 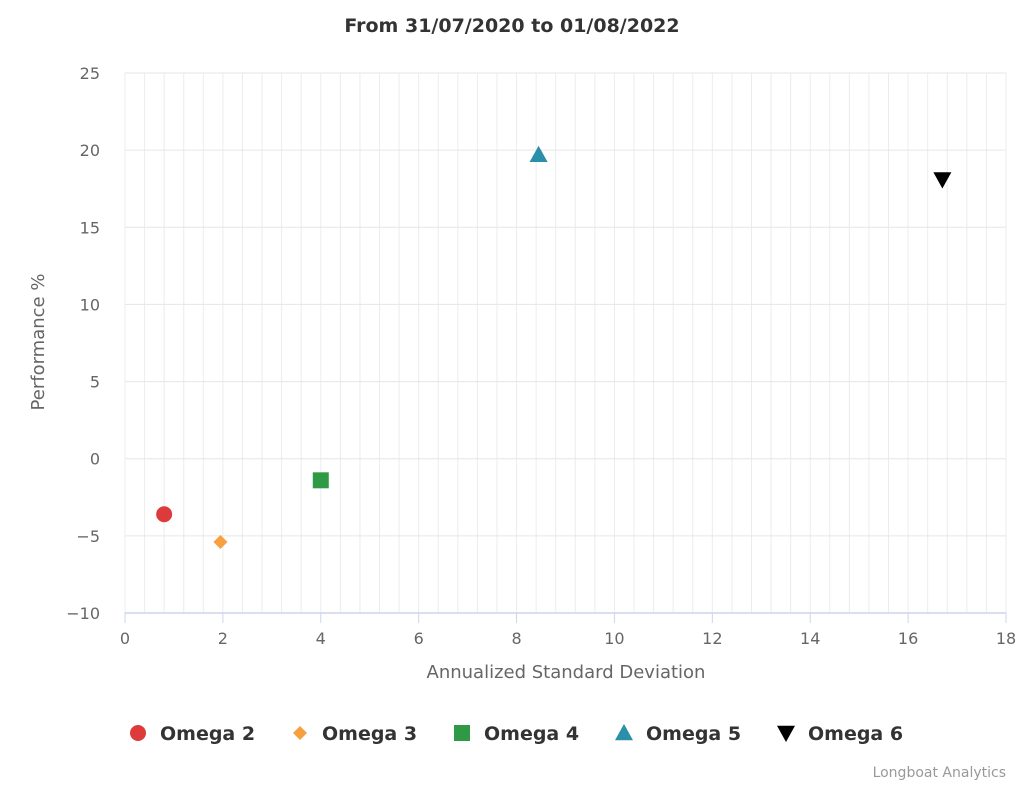 I want to click on x-tick-label: 14, so click(x=810, y=638).